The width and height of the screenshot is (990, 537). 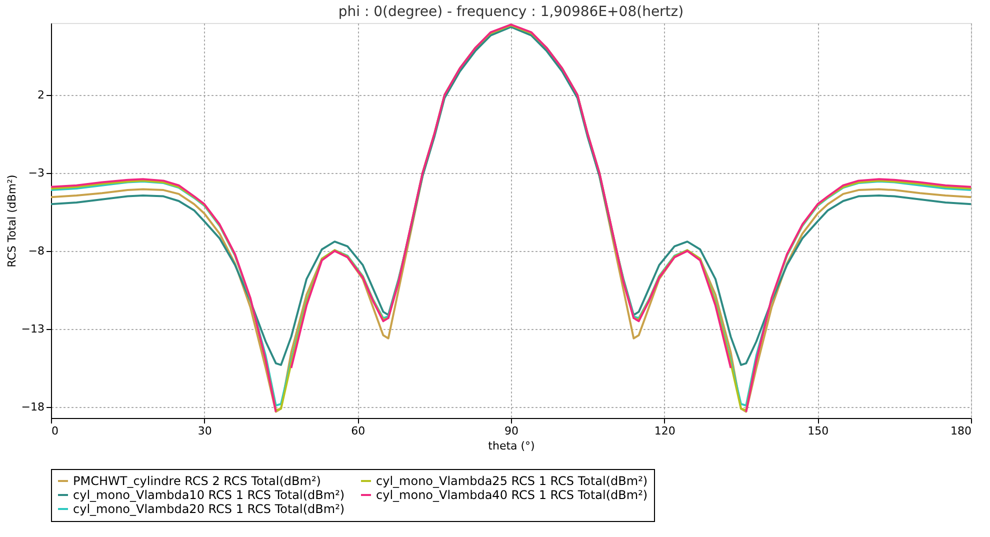 What do you see at coordinates (512, 495) in the screenshot?
I see `legend-label: cyl_mono_Vlambda40 RCS 1 RCS Total(dBm²)` at bounding box center [512, 495].